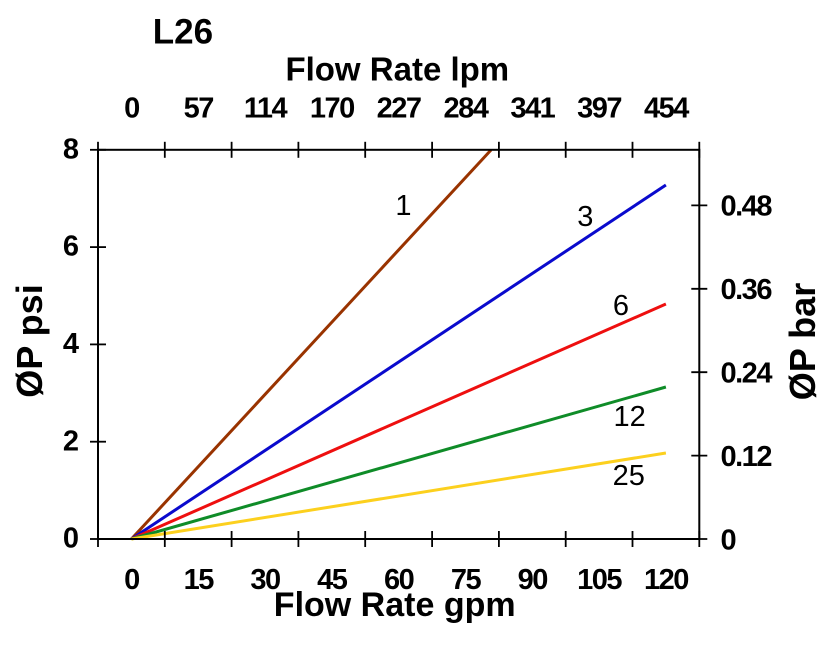  I want to click on svg-text: 120, so click(666, 580).